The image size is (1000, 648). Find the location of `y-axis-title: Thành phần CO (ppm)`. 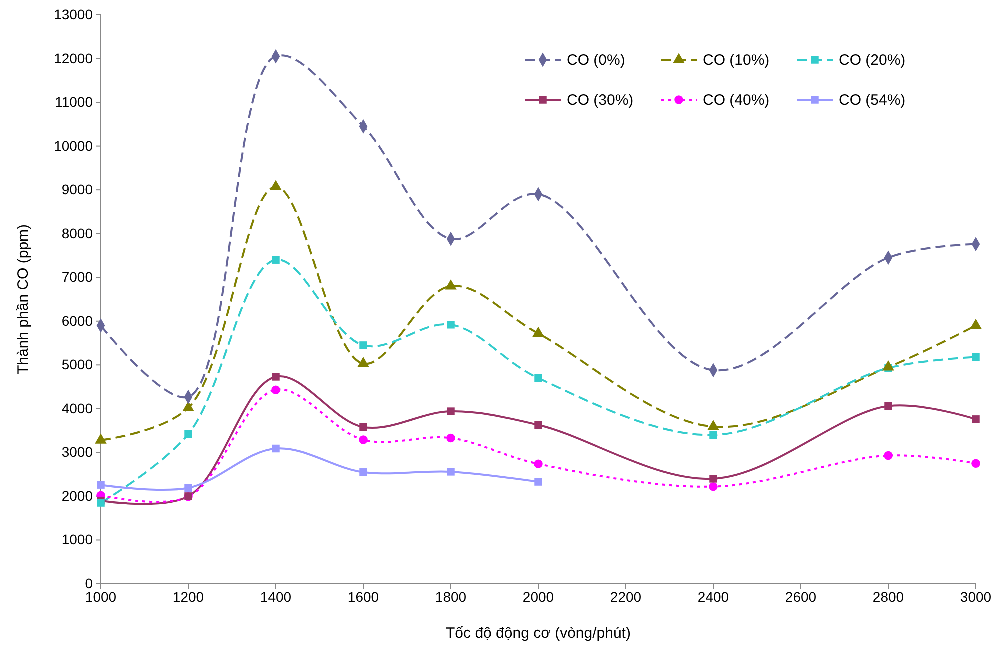

y-axis-title: Thành phần CO (ppm) is located at coordinates (23, 299).